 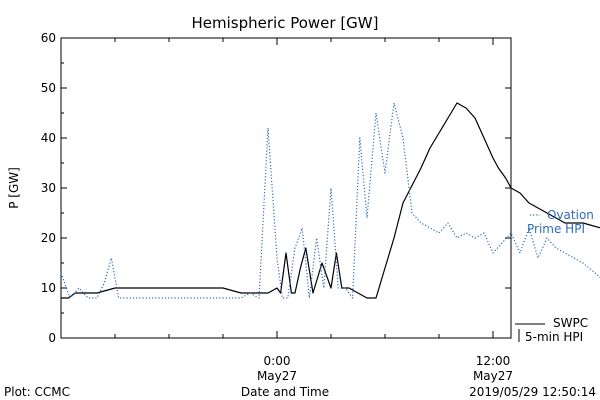 What do you see at coordinates (570, 323) in the screenshot?
I see `legend-swpc-label-line1: SWPC` at bounding box center [570, 323].